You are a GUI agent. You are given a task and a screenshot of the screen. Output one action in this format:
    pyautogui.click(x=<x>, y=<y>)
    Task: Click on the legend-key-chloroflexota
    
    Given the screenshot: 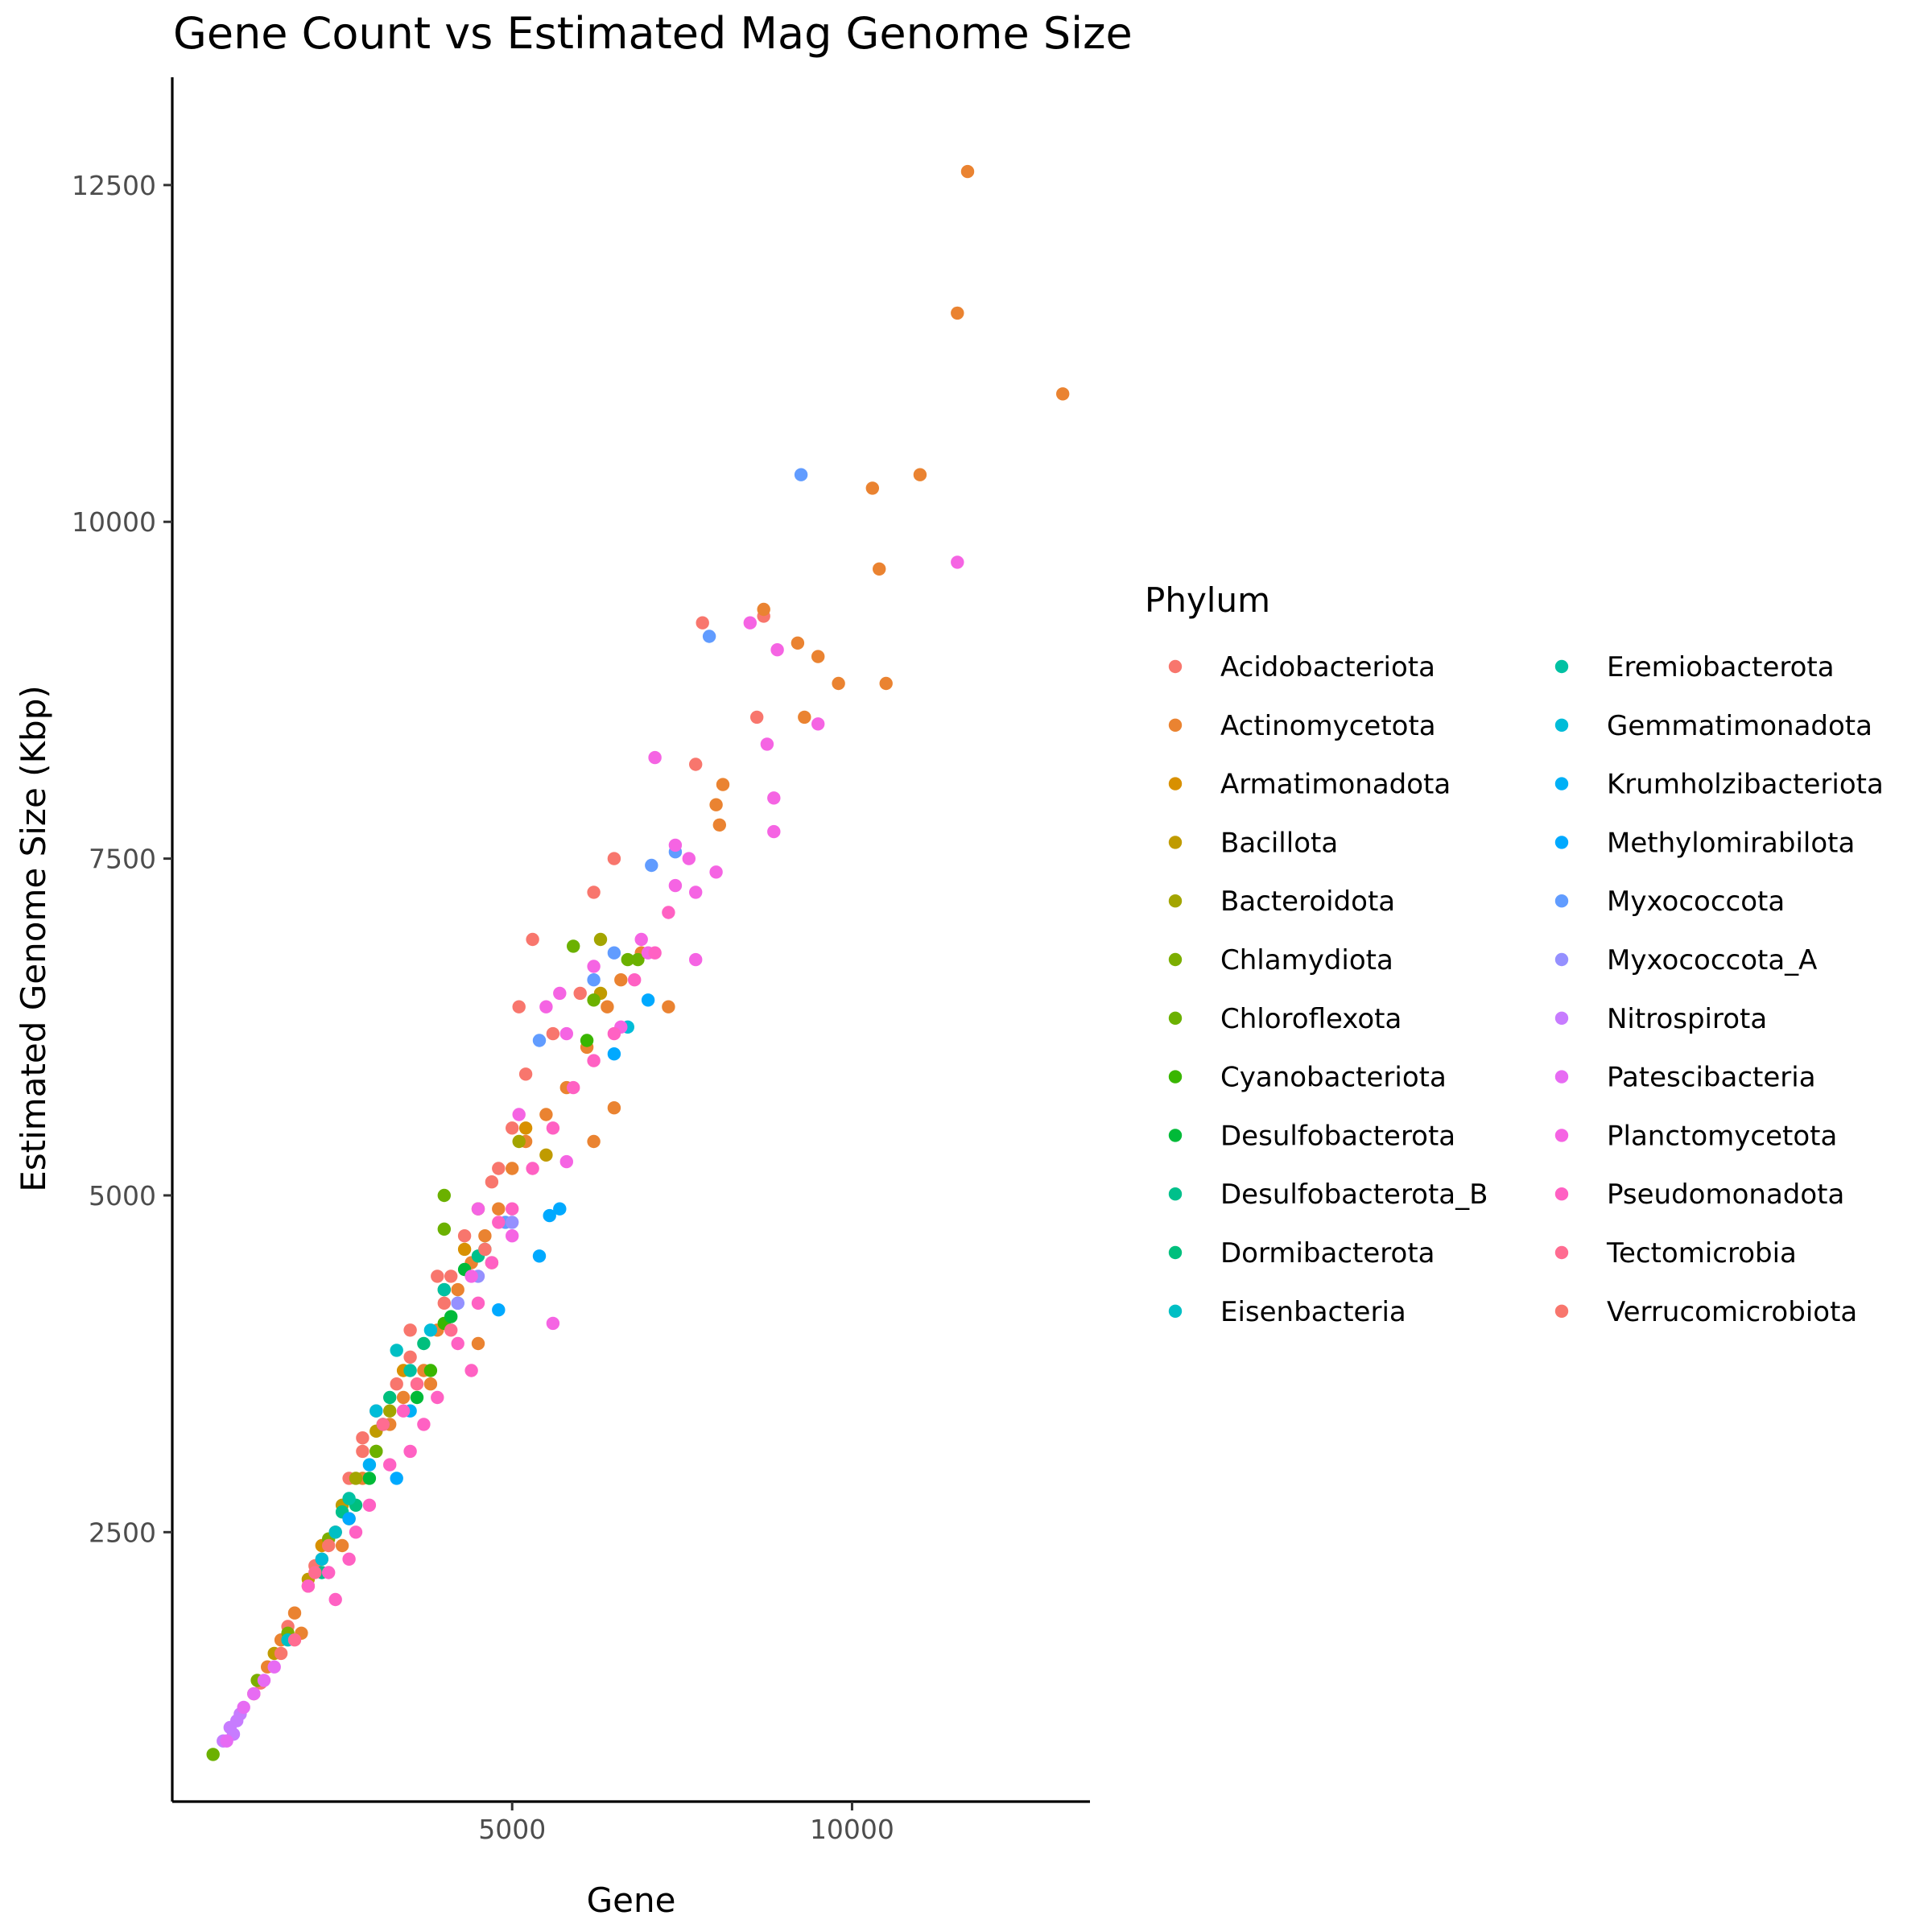 What is the action you would take?
    pyautogui.click(x=1175, y=1018)
    